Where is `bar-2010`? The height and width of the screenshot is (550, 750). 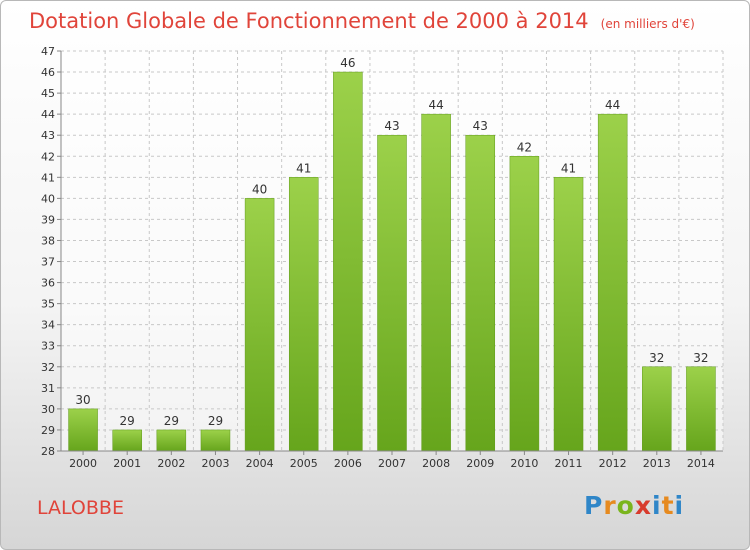 bar-2010 is located at coordinates (524, 304).